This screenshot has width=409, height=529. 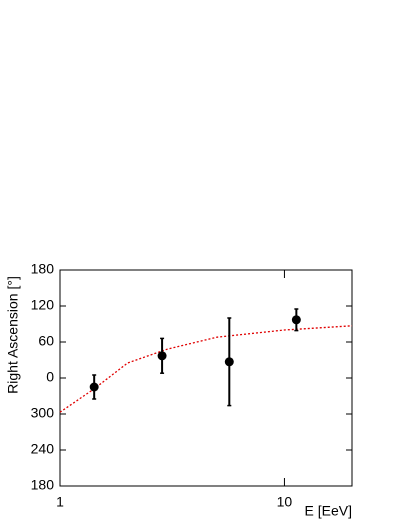 What do you see at coordinates (43, 305) in the screenshot?
I see `y-tick-label: 120` at bounding box center [43, 305].